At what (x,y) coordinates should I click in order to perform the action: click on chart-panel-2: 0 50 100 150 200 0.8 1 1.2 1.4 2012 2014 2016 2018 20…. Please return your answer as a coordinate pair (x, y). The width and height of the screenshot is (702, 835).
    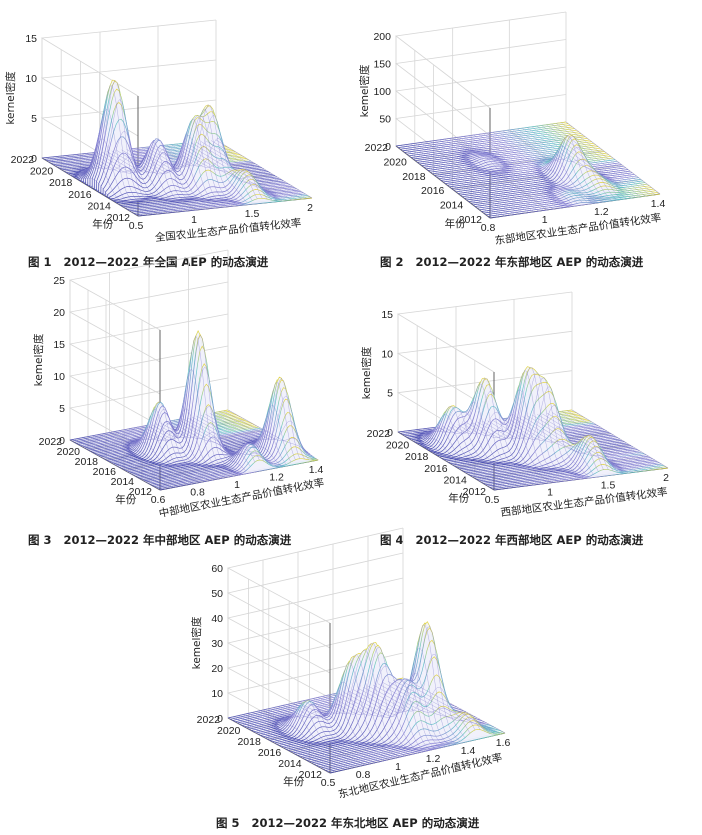
    Looking at the image, I should click on (529, 129).